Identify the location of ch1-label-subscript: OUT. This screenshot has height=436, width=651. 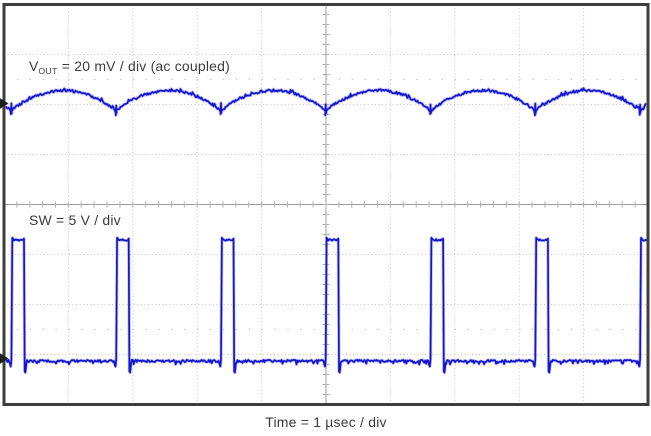
(48, 71).